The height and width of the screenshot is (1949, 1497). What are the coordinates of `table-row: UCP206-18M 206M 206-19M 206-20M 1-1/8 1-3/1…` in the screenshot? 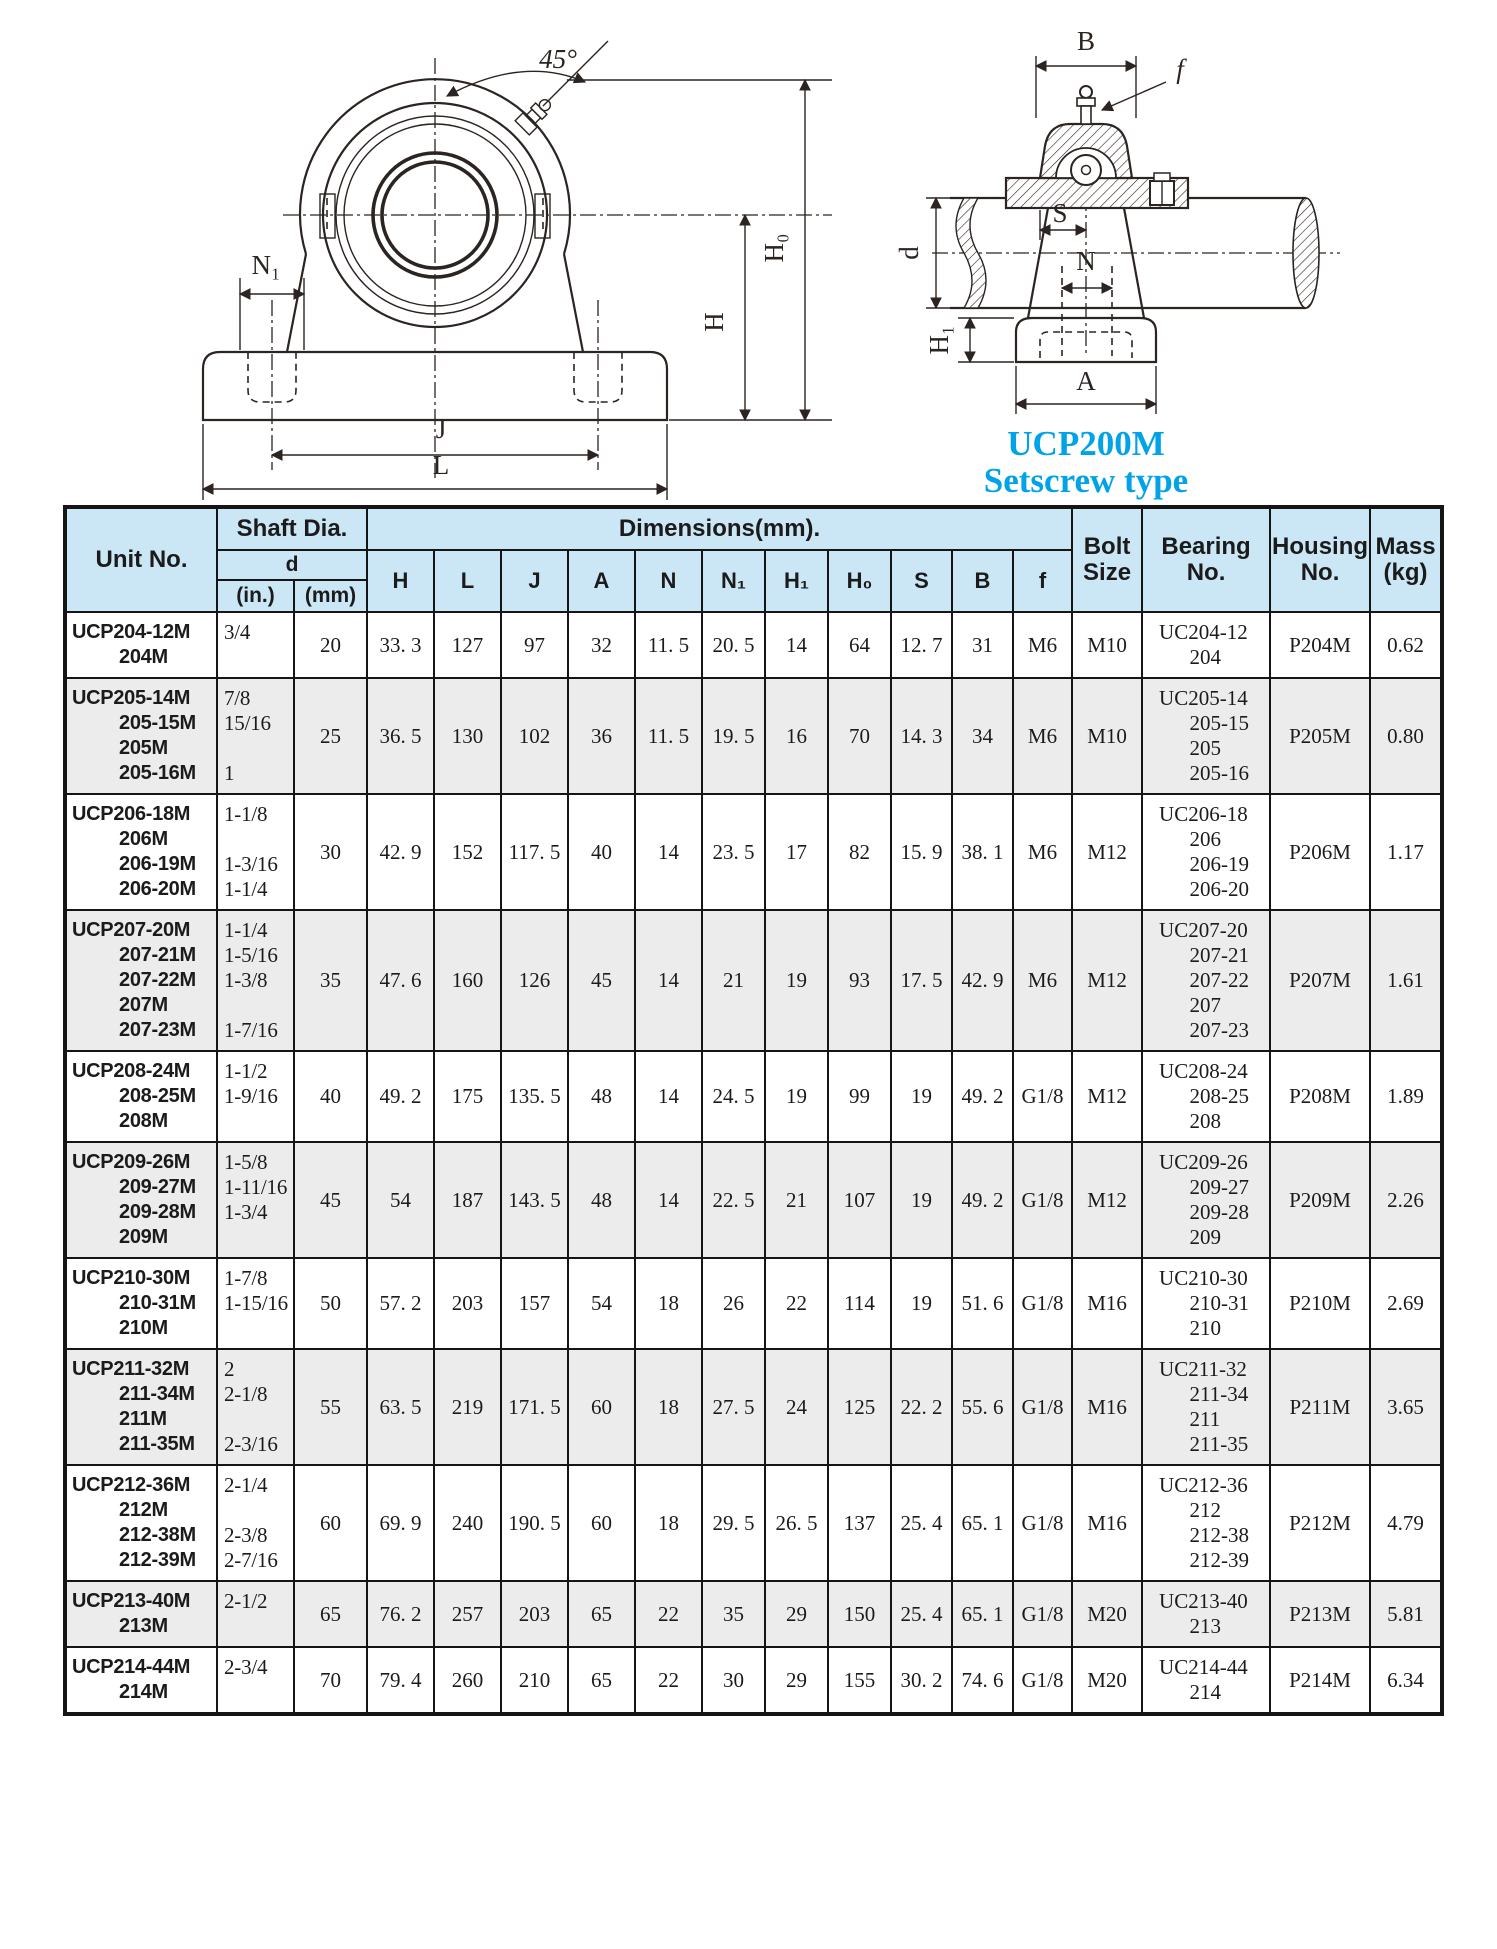 It's located at (754, 852).